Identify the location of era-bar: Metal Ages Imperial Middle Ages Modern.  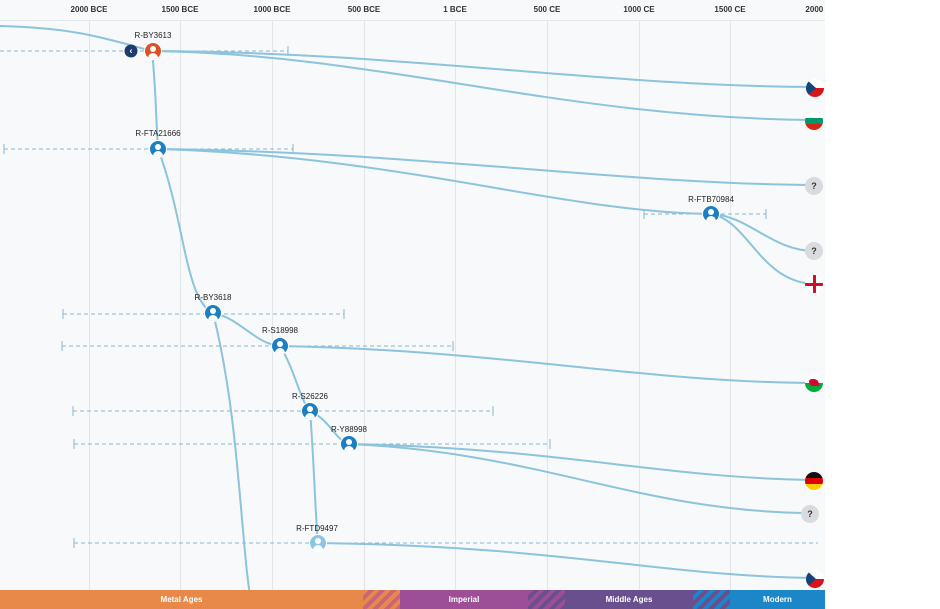
(412, 599).